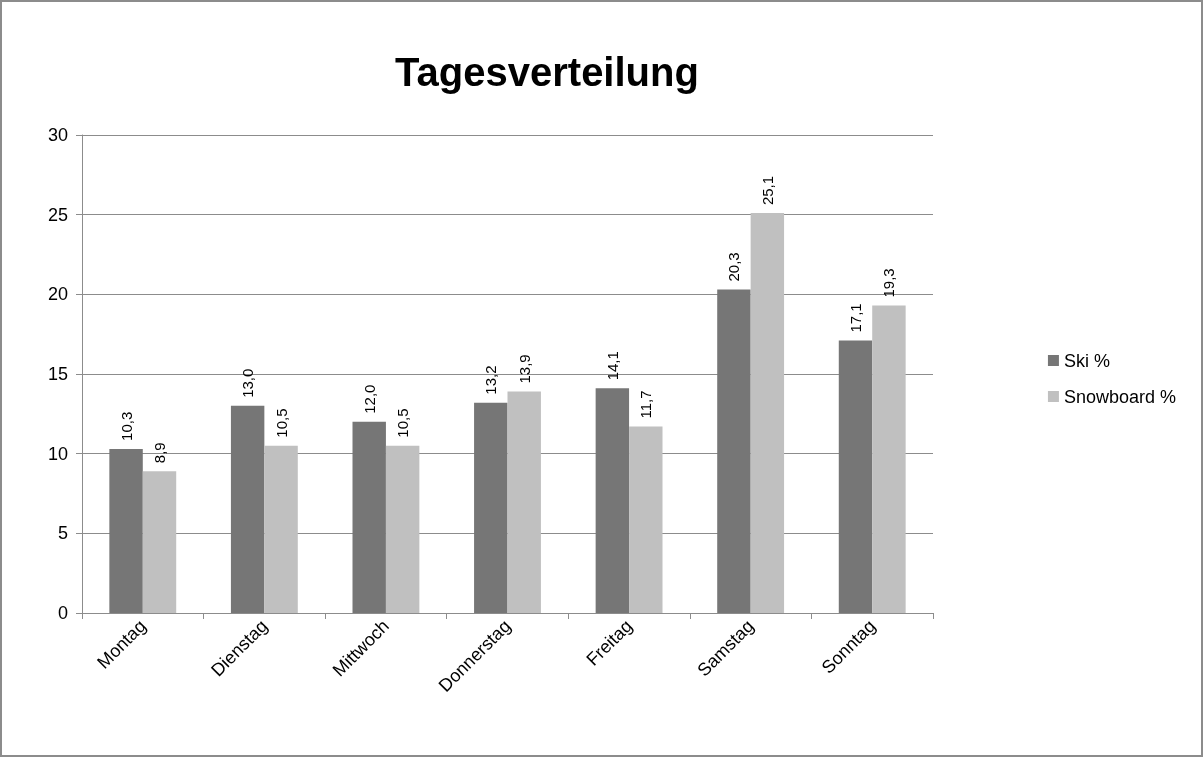  Describe the element at coordinates (126, 426) in the screenshot. I see `data-label: 10,3` at that location.